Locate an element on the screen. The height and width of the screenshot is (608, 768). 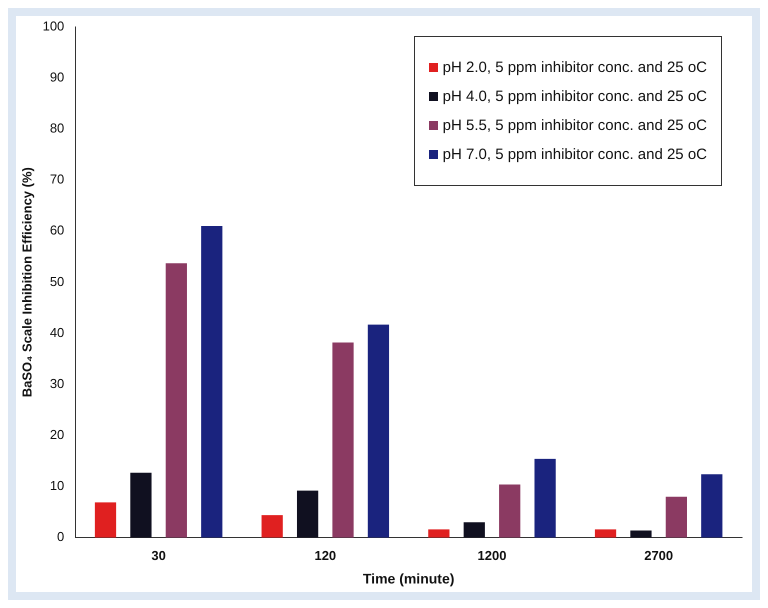
y-tick-label: 40 is located at coordinates (57, 332).